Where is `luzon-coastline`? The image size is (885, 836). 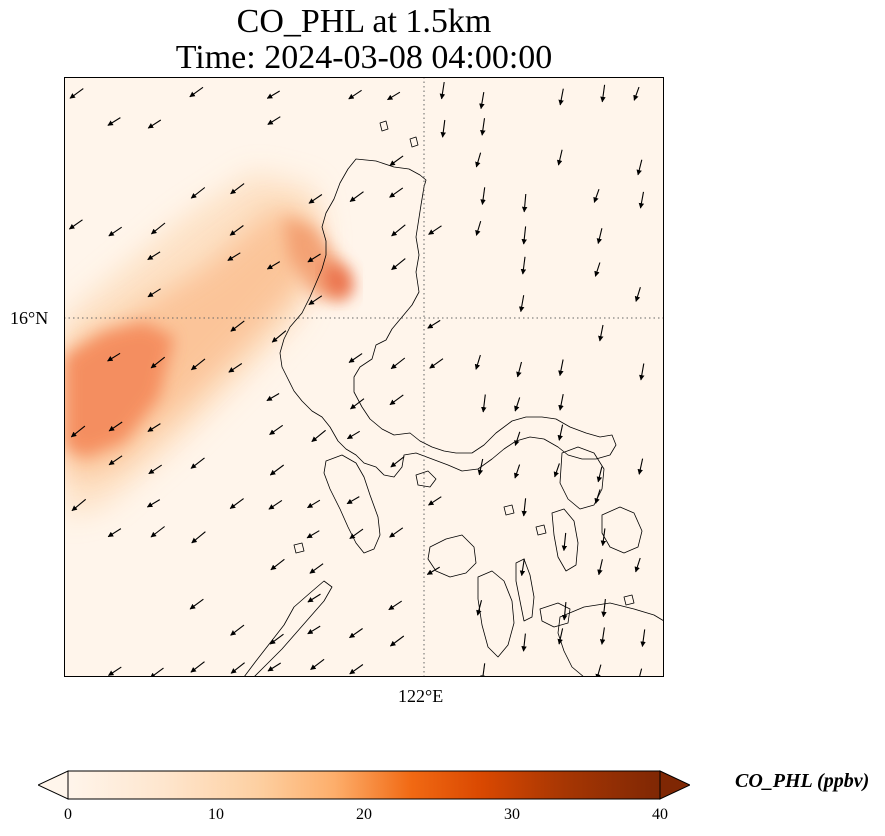
luzon-coastline is located at coordinates (448, 318).